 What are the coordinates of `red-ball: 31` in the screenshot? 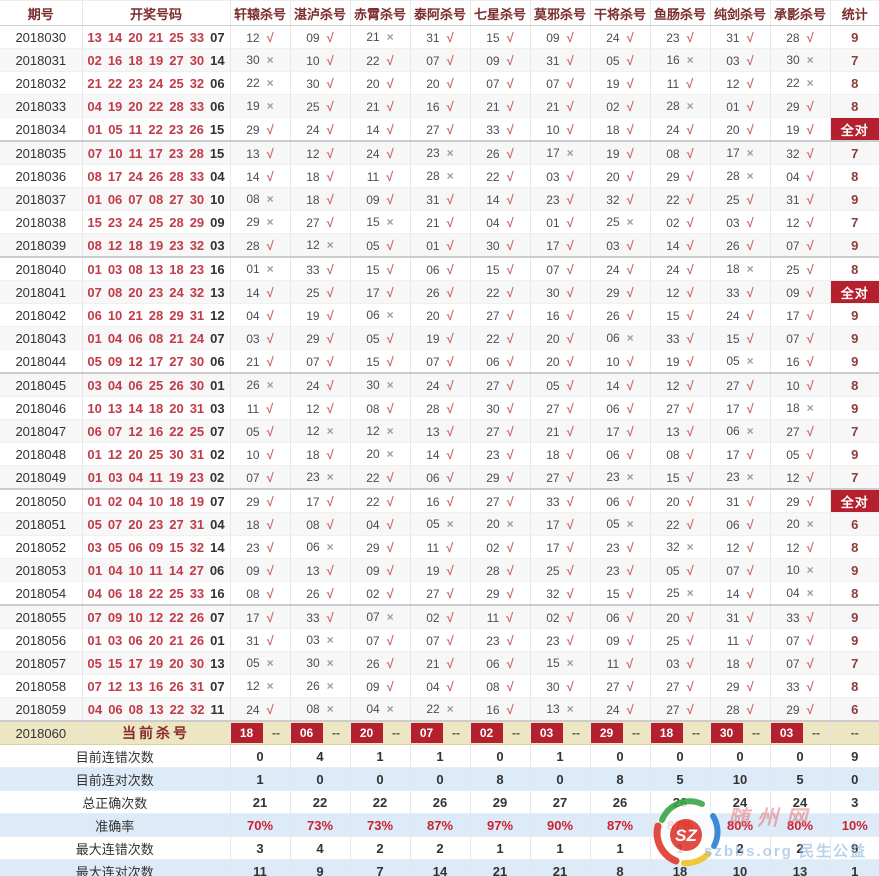 It's located at (197, 454).